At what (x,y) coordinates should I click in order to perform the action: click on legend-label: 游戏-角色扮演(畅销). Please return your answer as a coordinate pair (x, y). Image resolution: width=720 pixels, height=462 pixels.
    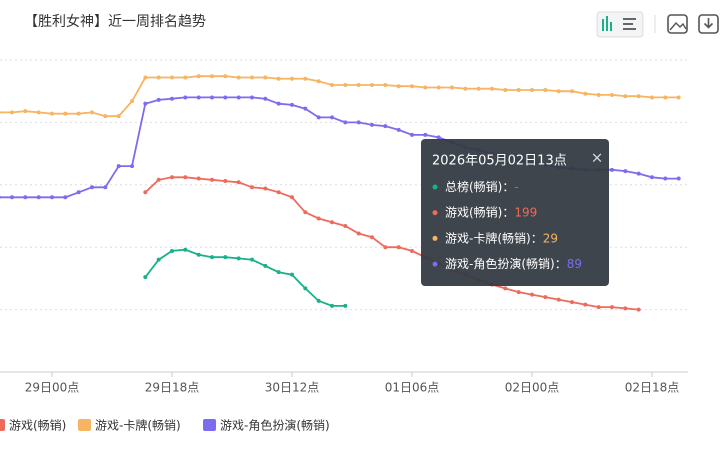
    Looking at the image, I should click on (275, 425).